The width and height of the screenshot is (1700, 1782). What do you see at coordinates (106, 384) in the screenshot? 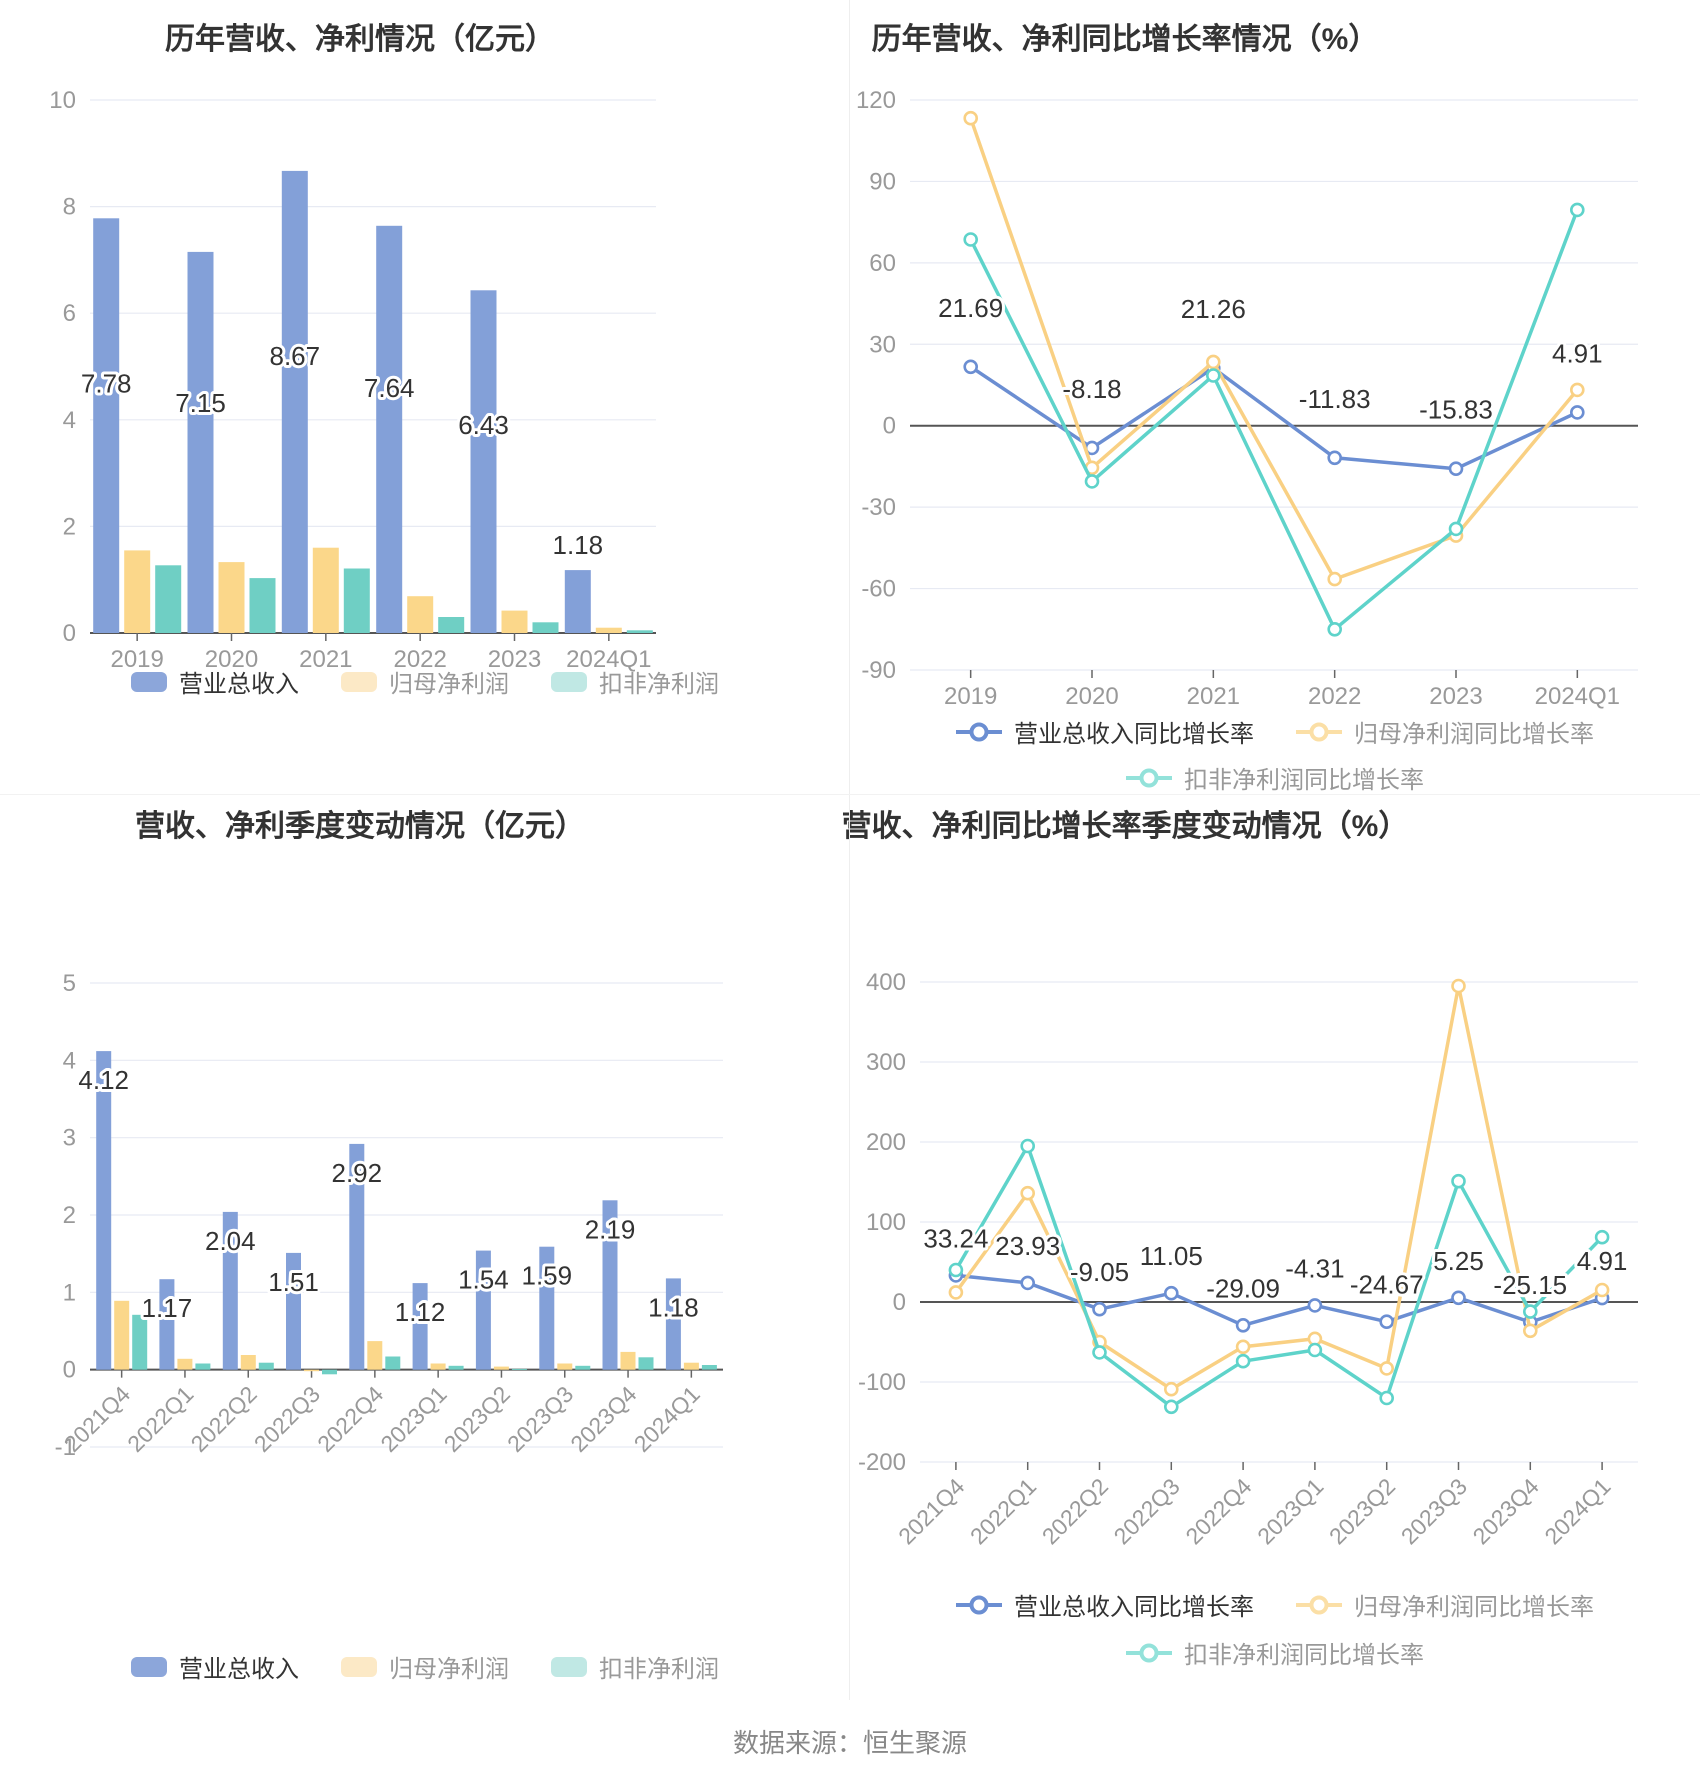
I see `svg-text: 7.78` at bounding box center [106, 384].